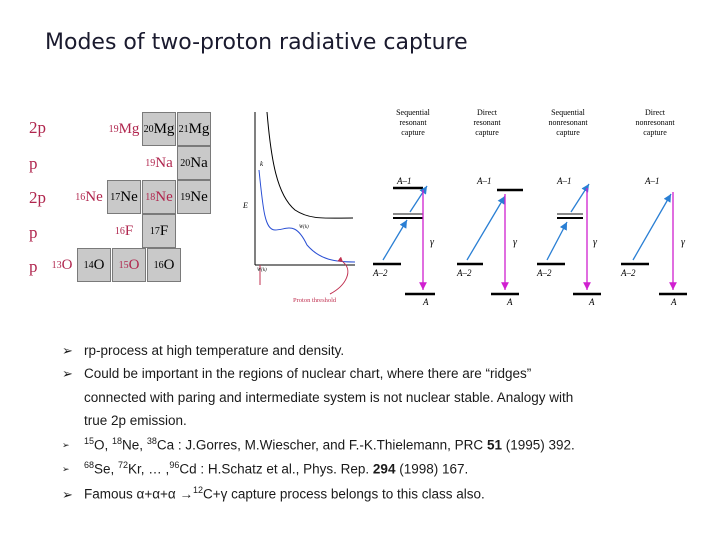 The width and height of the screenshot is (720, 540). Describe the element at coordinates (159, 129) in the screenshot. I see `nuclide-cell: 20 Mg` at that location.